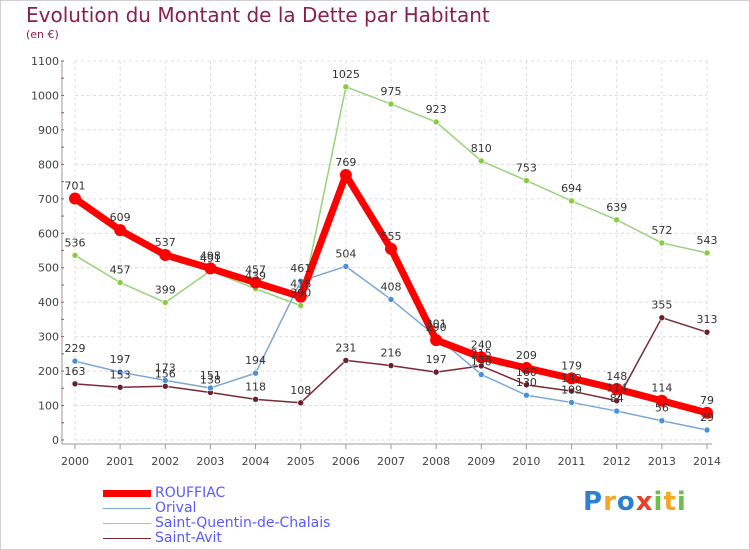  What do you see at coordinates (481, 148) in the screenshot?
I see `data-label: 810` at bounding box center [481, 148].